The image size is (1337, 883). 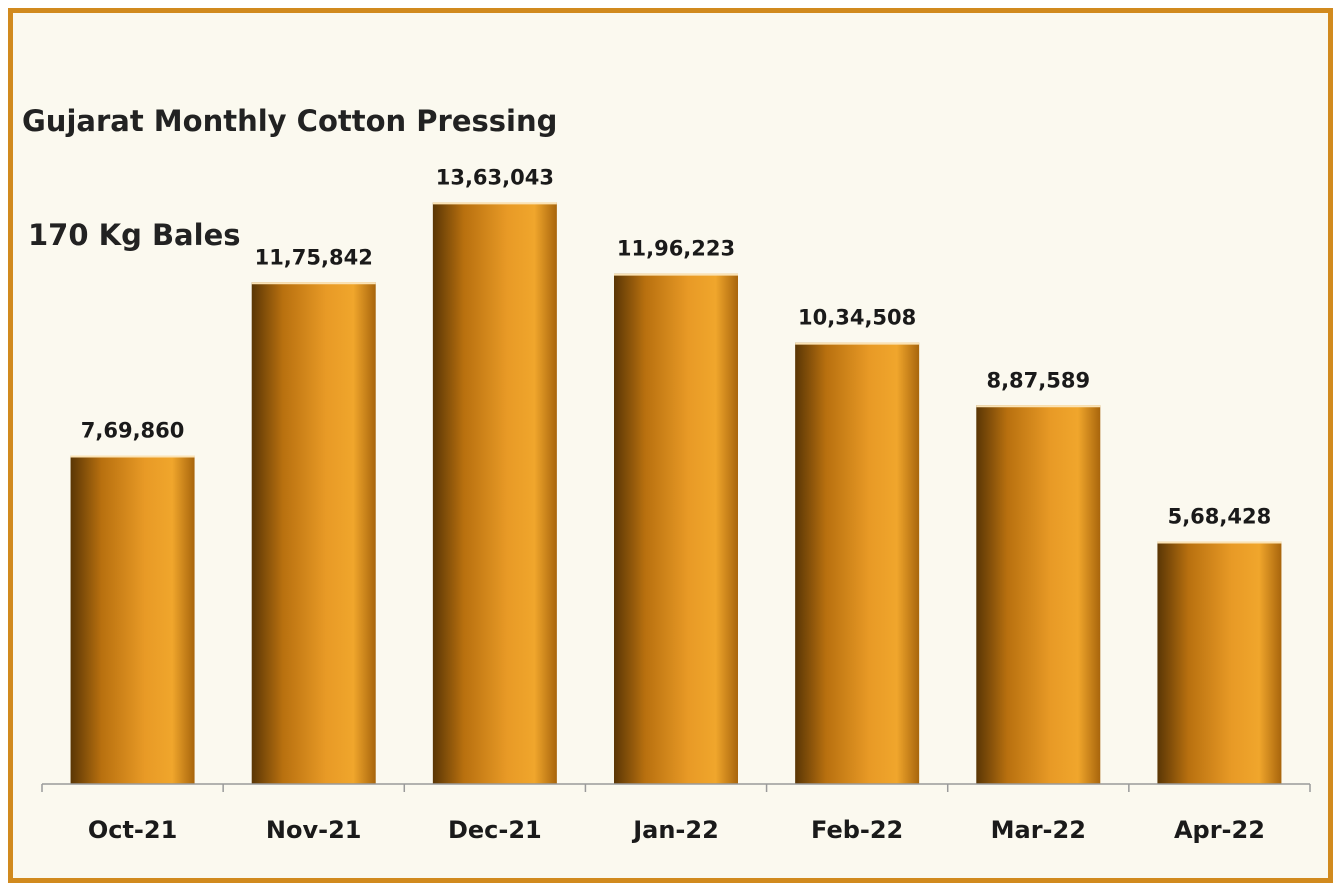 I want to click on chart-title: Gujarat Monthly Cotton Pressing, so click(x=290, y=121).